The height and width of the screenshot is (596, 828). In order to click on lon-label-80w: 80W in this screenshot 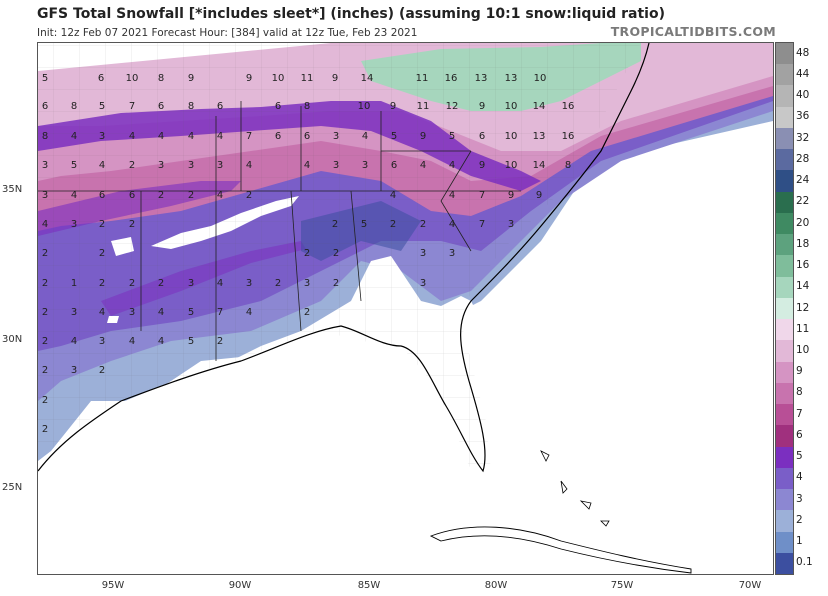, I will do `click(496, 585)`.